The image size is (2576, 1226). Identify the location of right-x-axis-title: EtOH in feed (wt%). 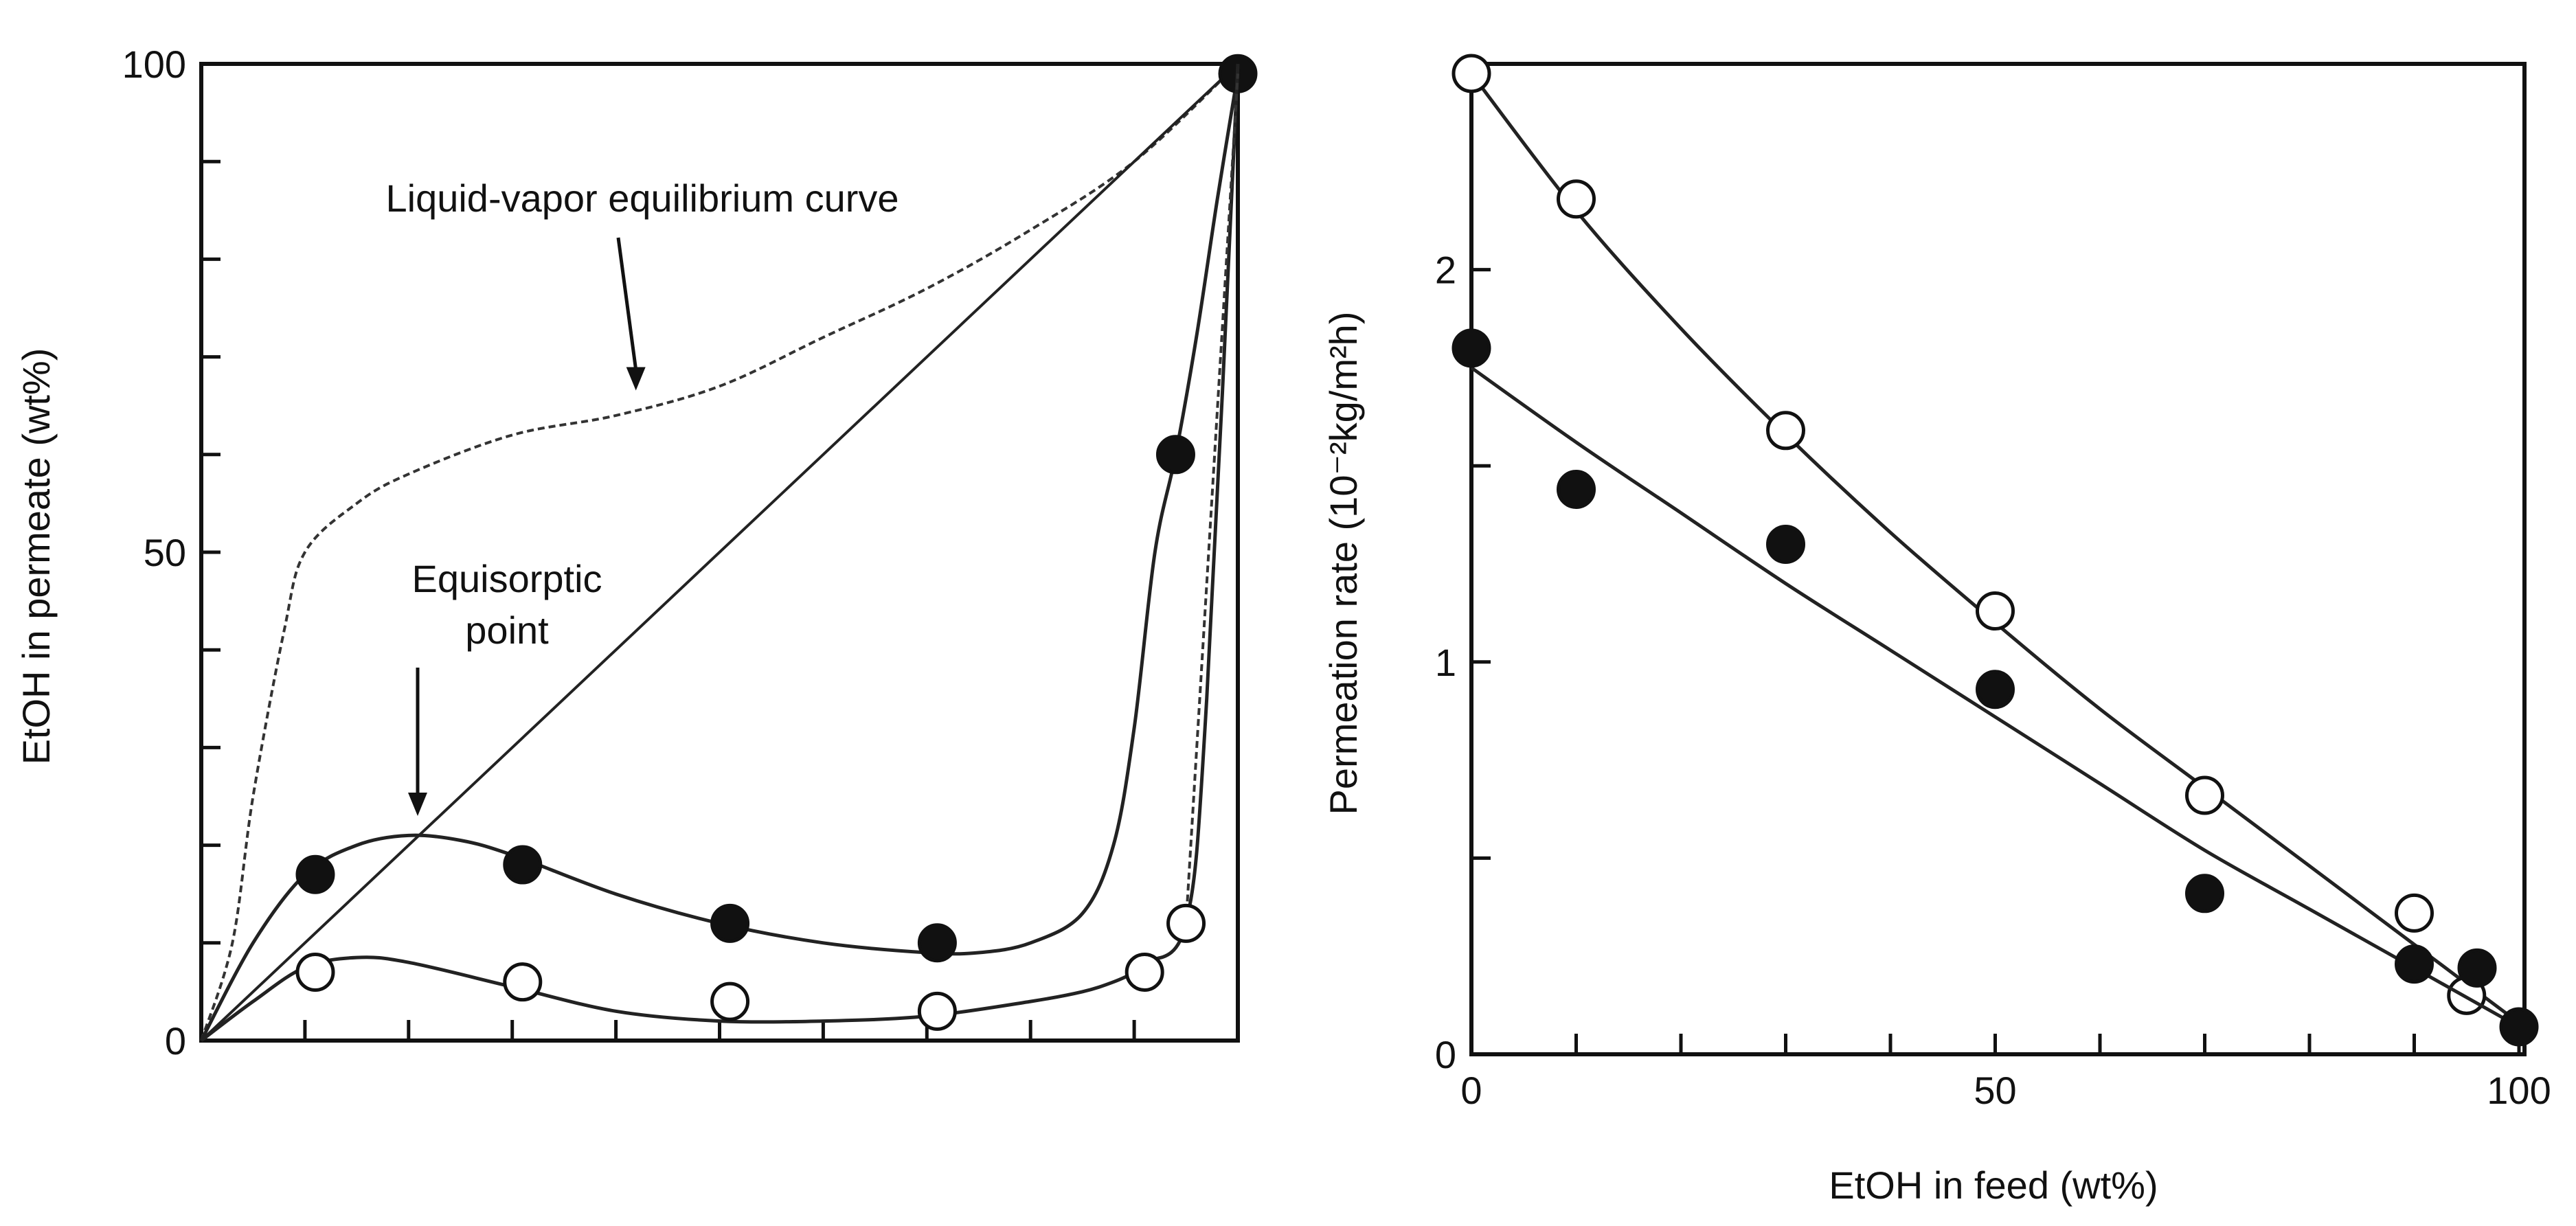
(1993, 1185).